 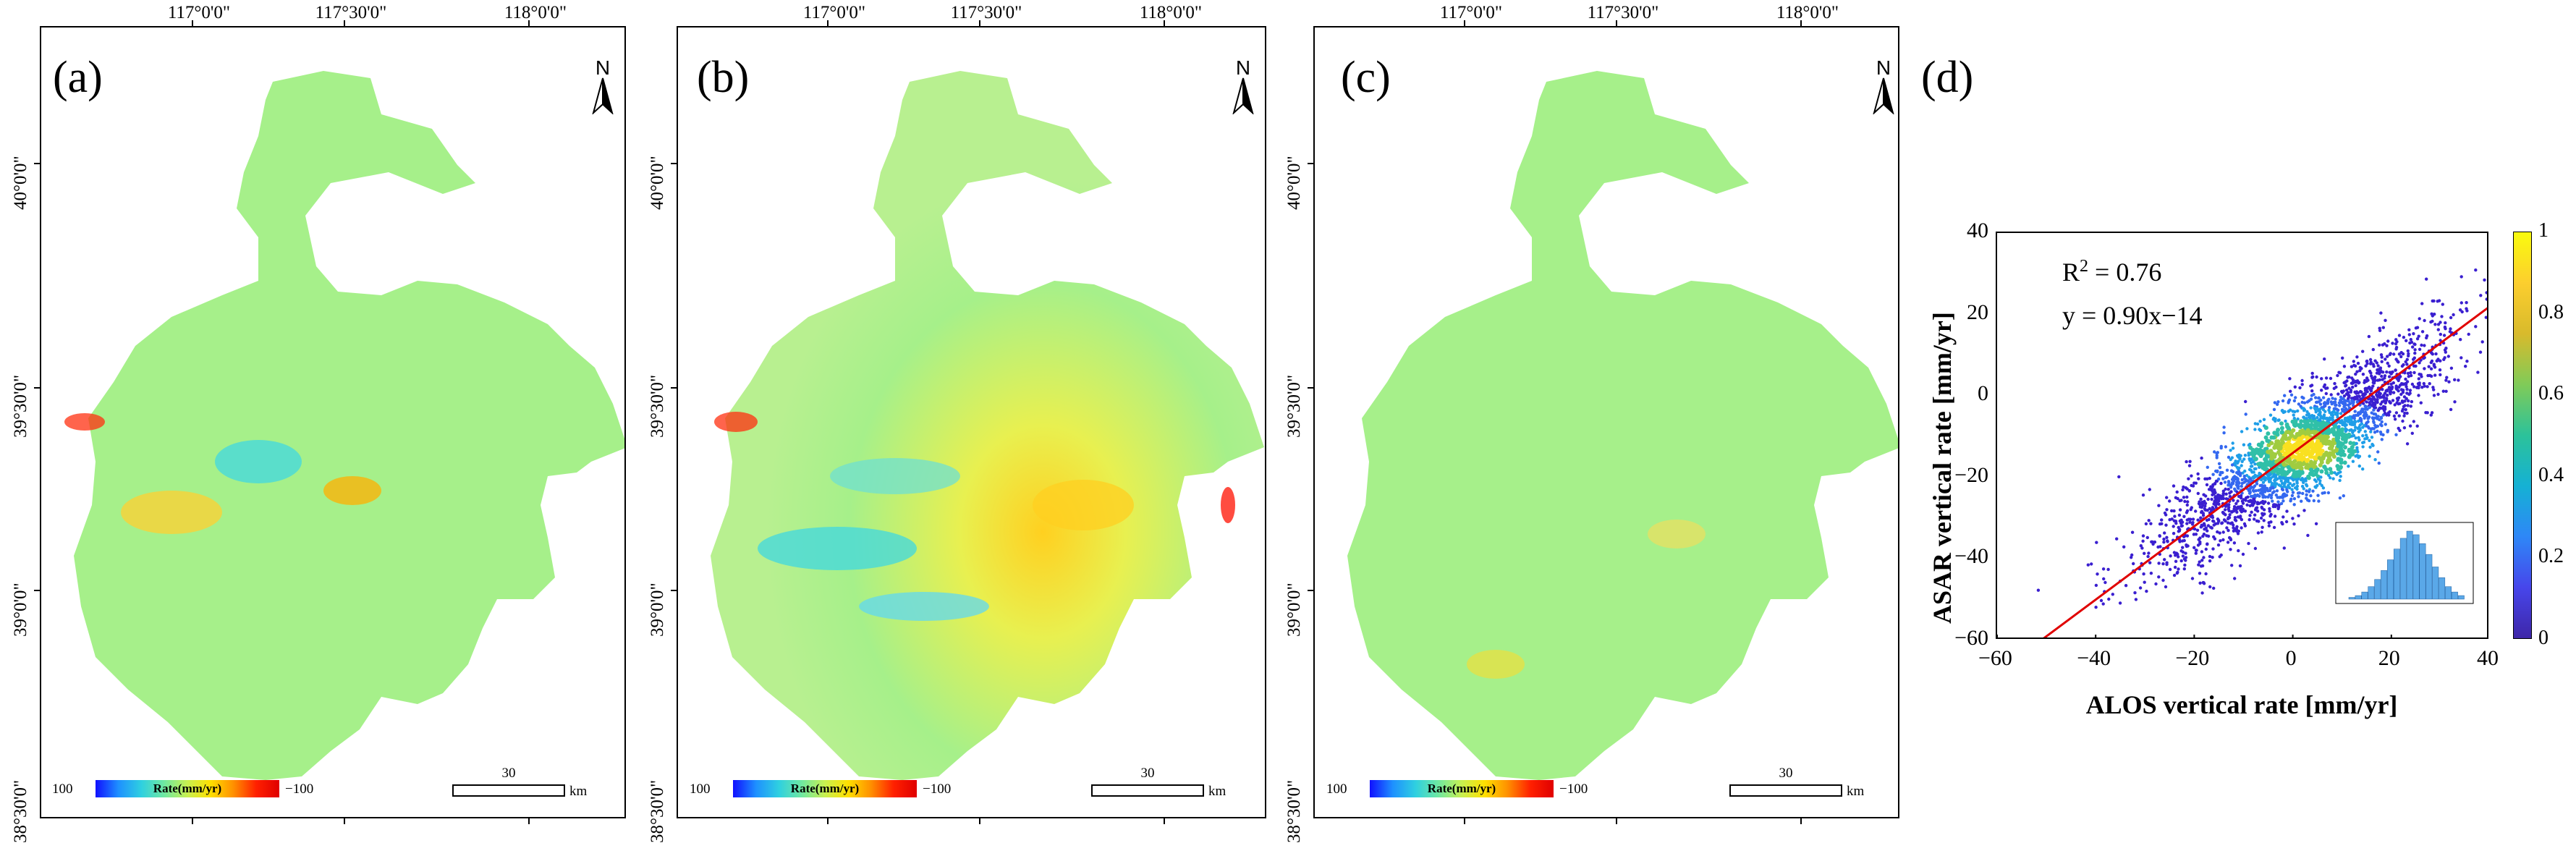 I want to click on lat-tick-label: 39°30'0", so click(x=657, y=406).